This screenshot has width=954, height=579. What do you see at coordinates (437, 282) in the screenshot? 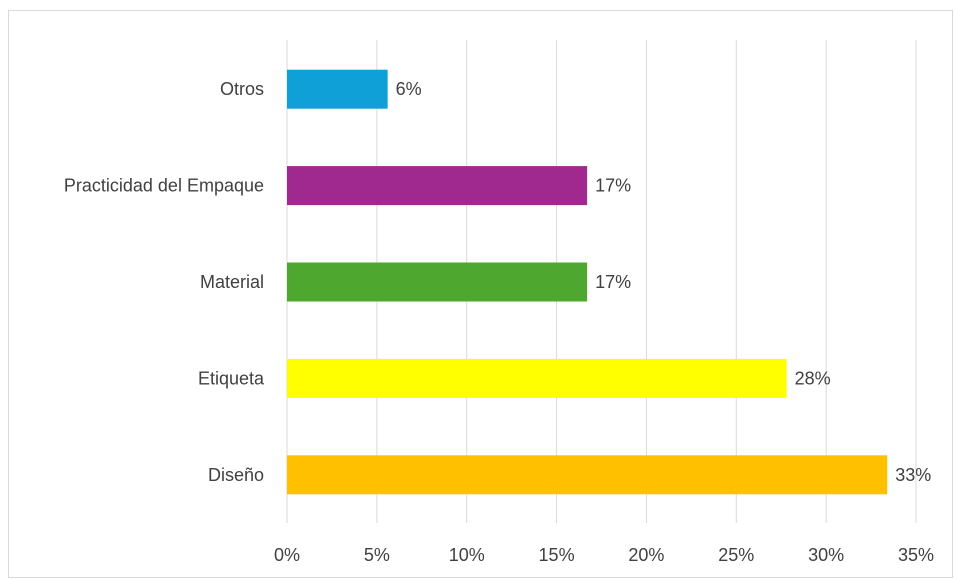
I see `bar-material` at bounding box center [437, 282].